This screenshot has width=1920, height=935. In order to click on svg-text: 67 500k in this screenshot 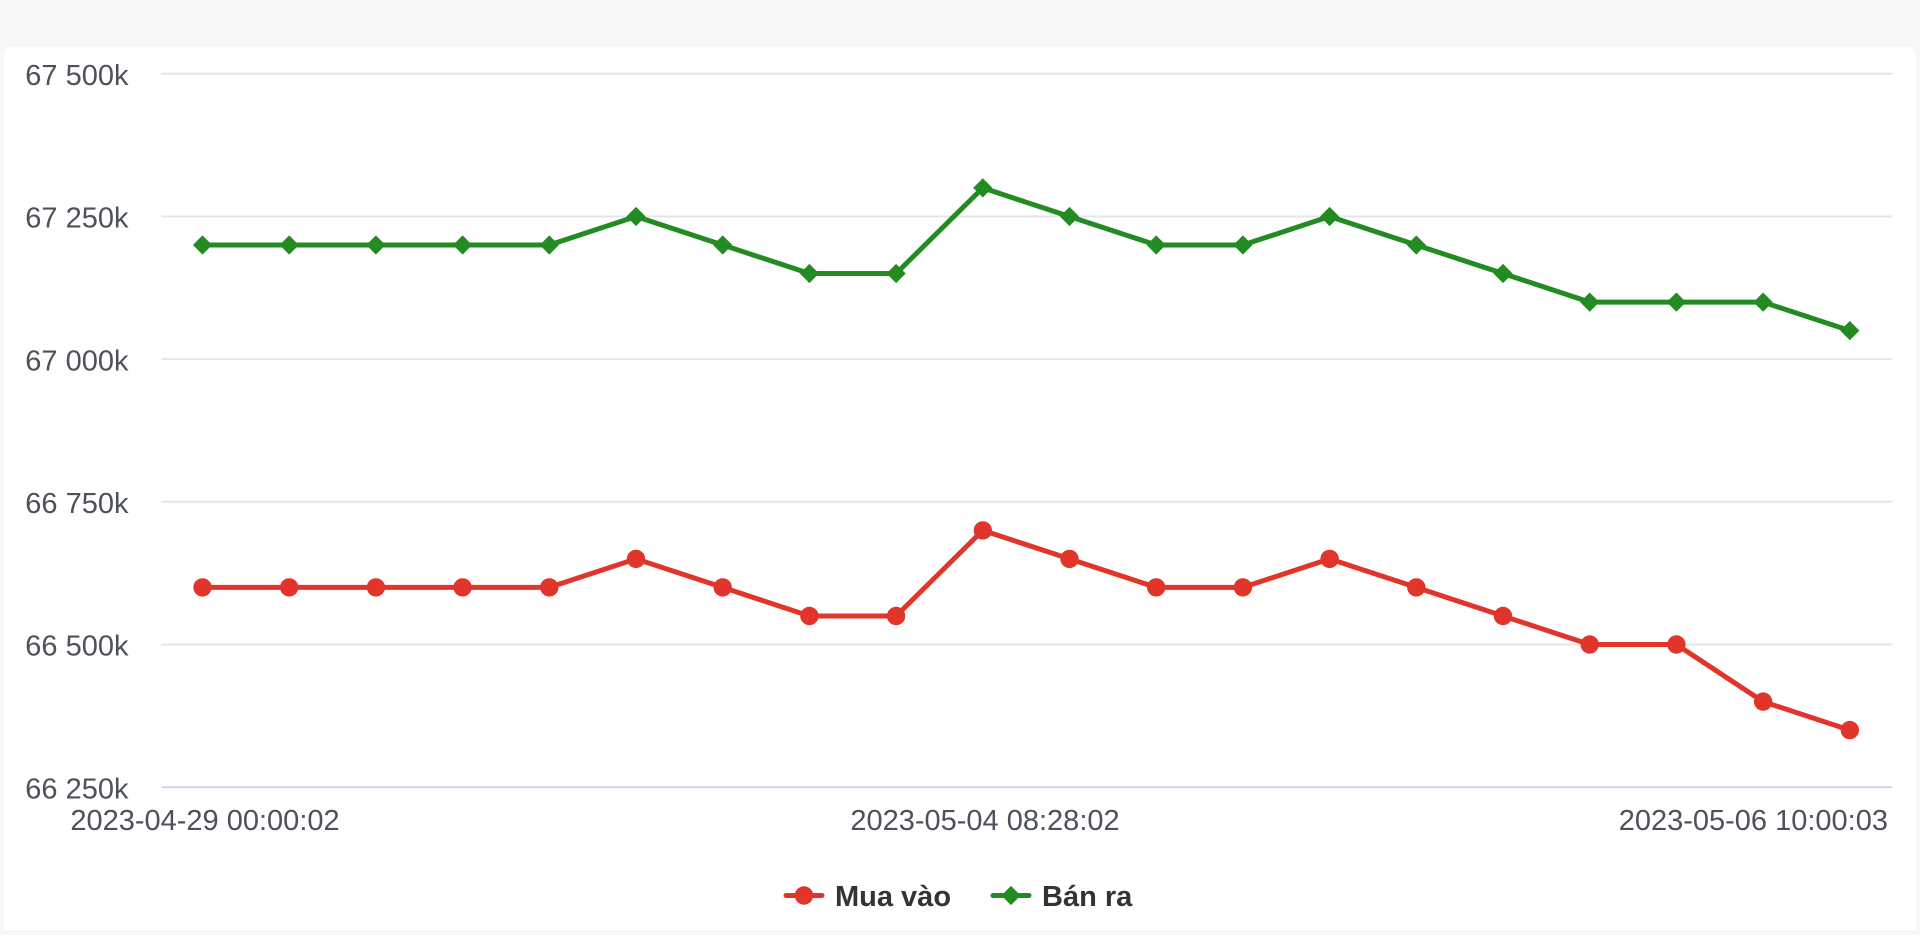, I will do `click(77, 76)`.